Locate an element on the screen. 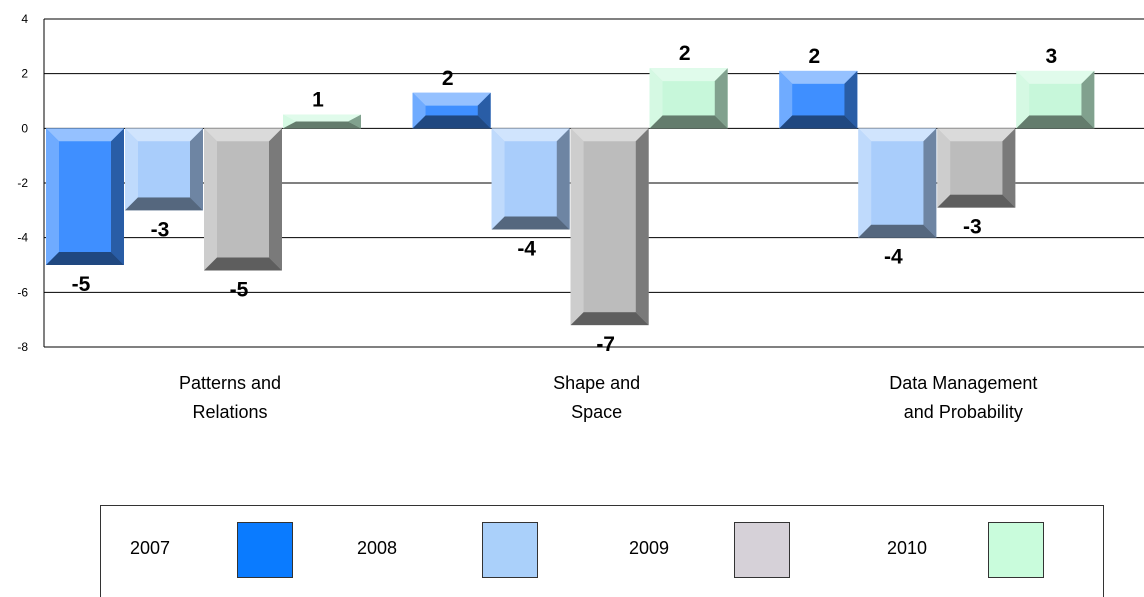  category-label: Relations is located at coordinates (229, 412).